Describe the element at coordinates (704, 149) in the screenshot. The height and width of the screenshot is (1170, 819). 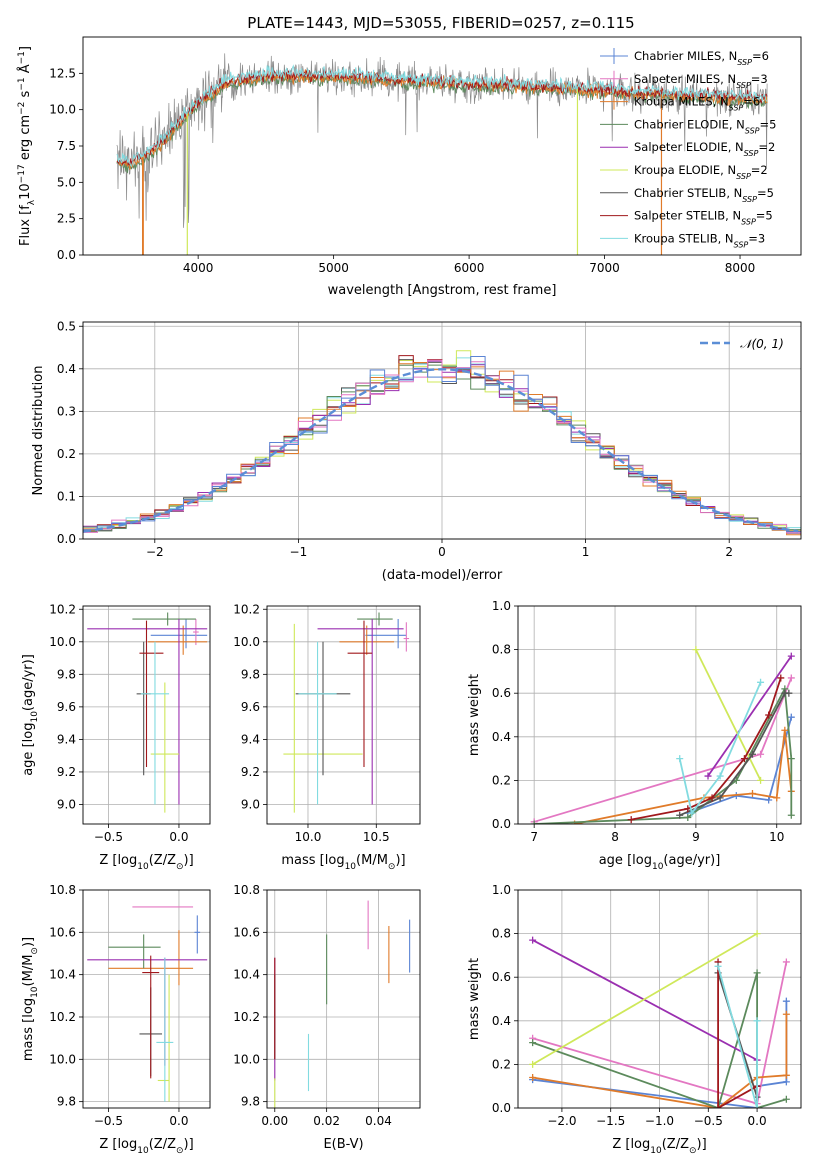
I see `legend-label: Salpeter ELODIE, NSSP=2` at that location.